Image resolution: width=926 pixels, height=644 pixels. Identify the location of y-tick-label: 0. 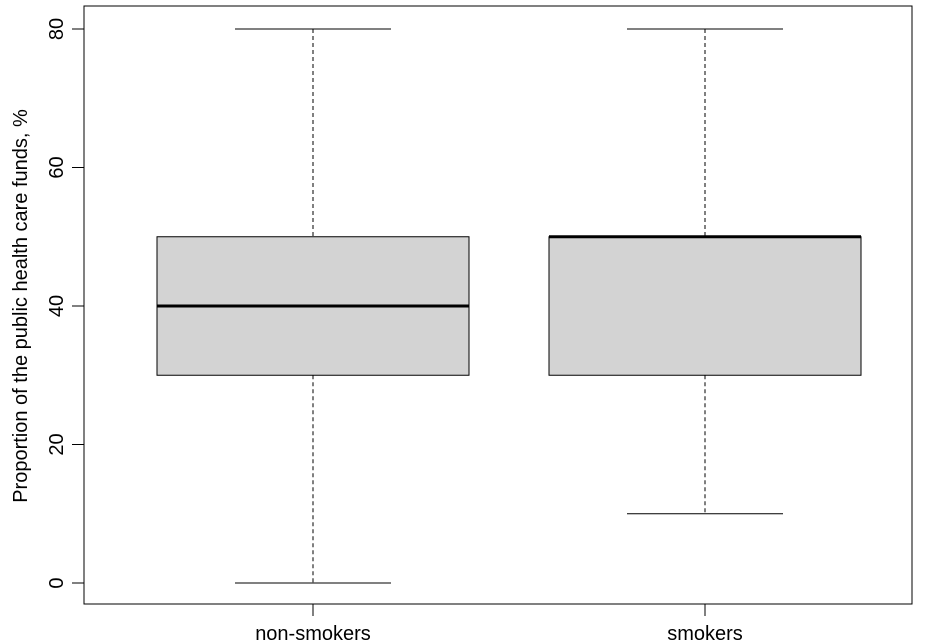
(57, 582).